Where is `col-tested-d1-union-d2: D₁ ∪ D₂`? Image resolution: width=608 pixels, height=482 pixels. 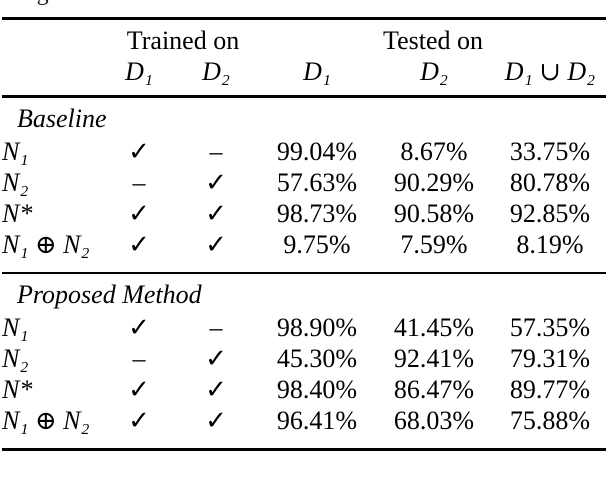 col-tested-d1-union-d2: D₁ ∪ D₂ is located at coordinates (550, 71).